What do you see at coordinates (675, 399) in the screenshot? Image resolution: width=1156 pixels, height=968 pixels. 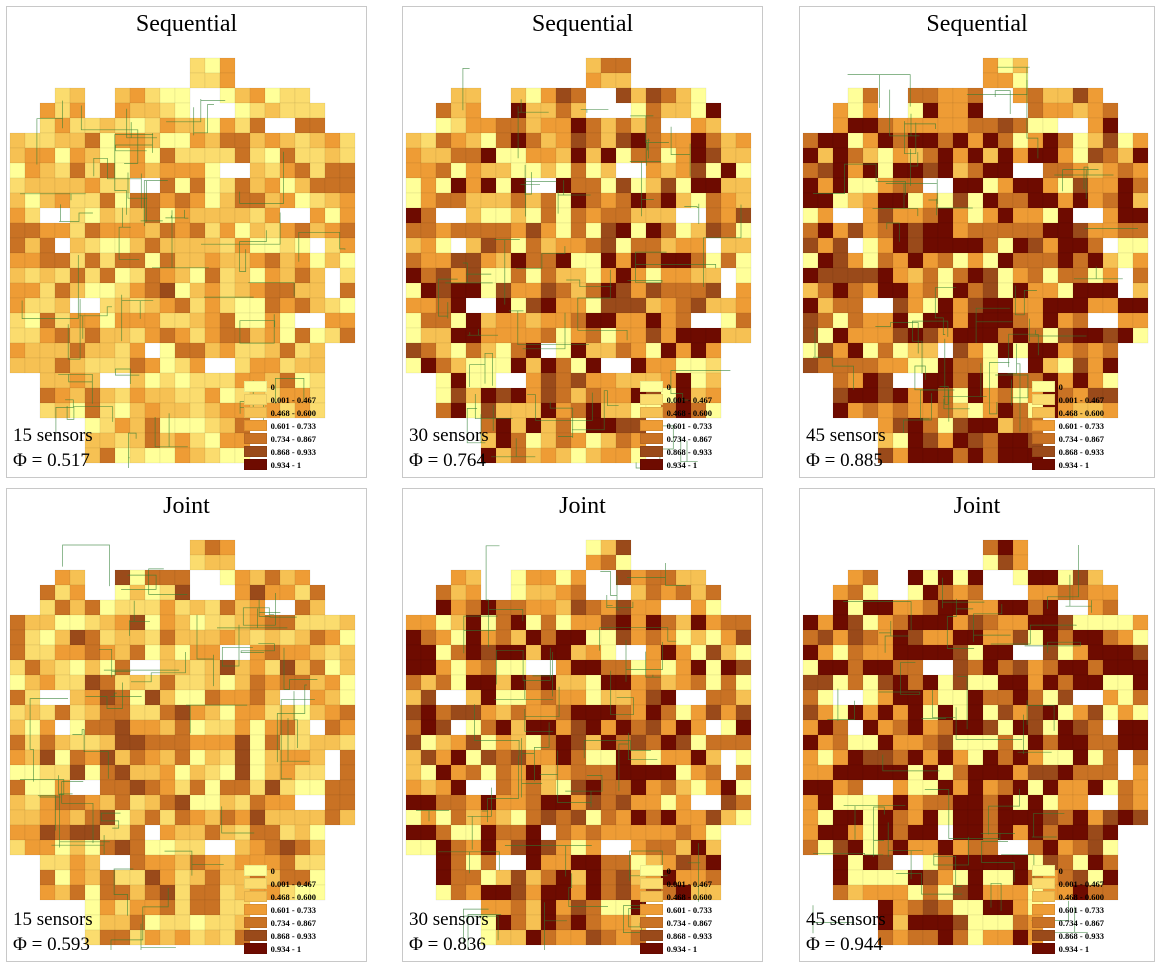 I see `legend-item: 0.001 - 0.467` at bounding box center [675, 399].